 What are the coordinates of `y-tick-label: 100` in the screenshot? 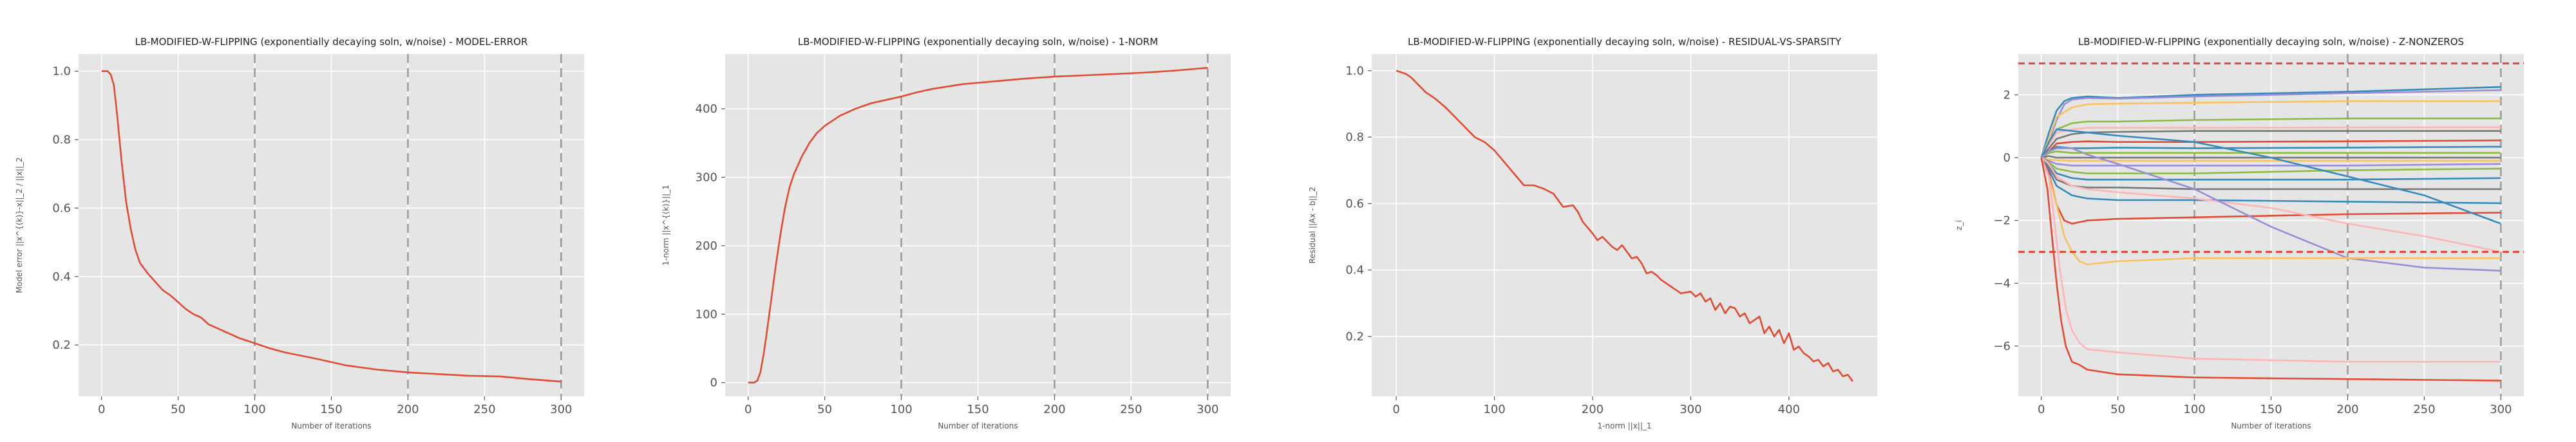 It's located at (707, 314).